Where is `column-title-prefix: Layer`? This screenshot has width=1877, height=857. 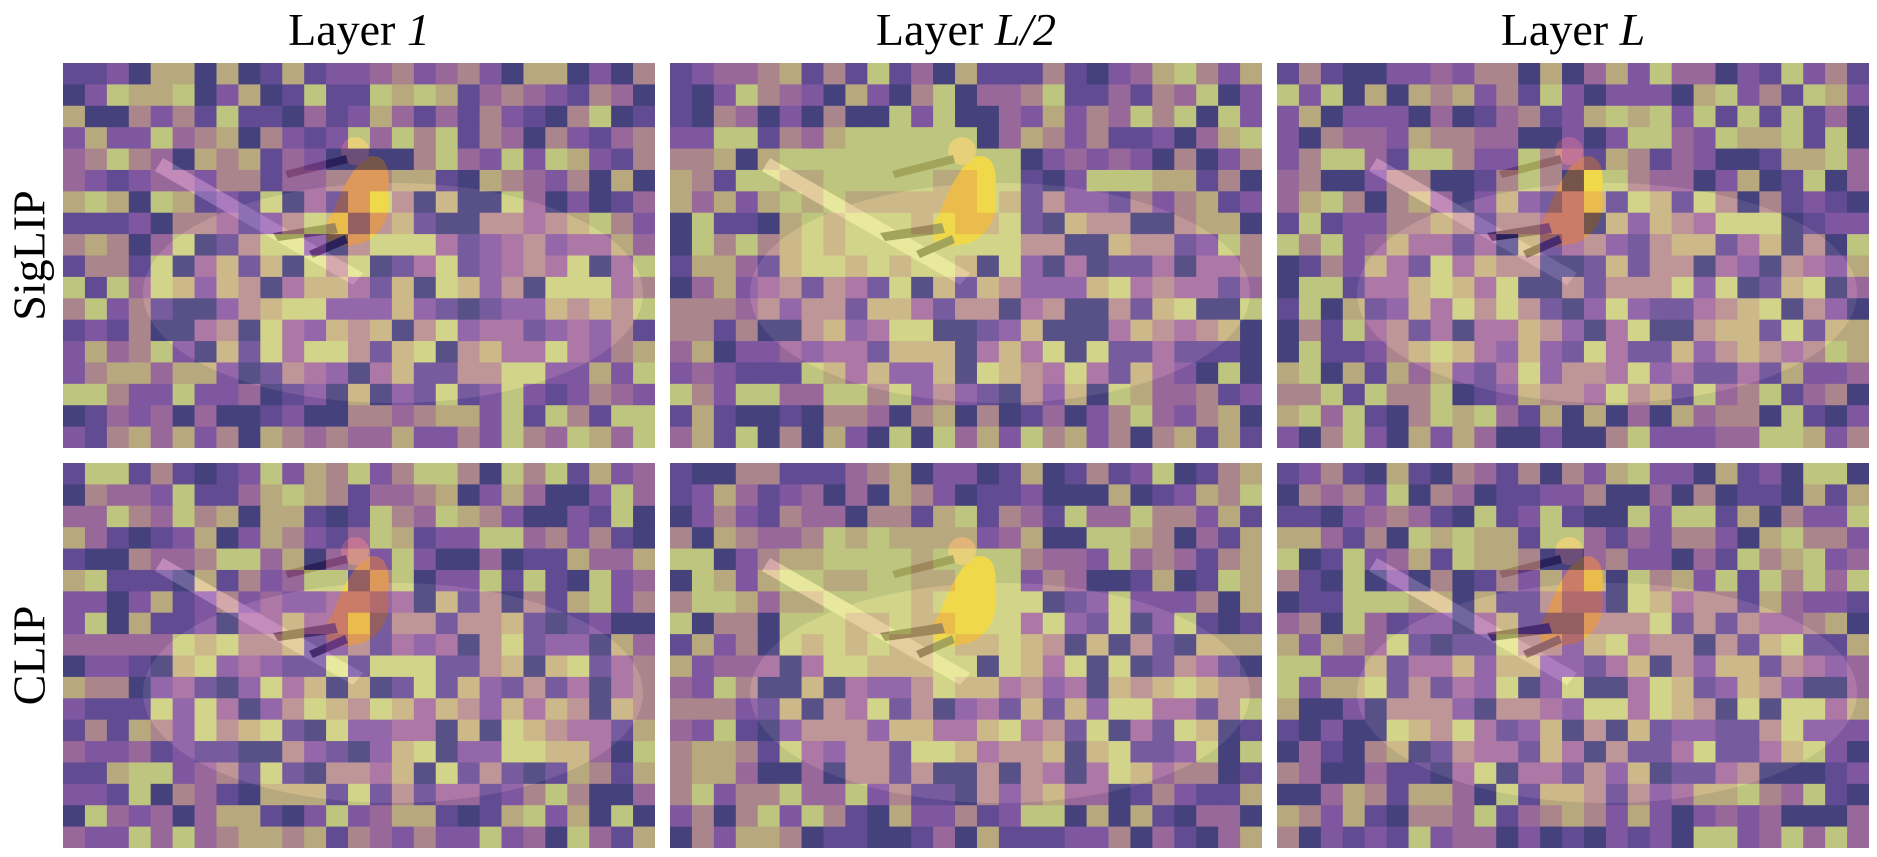
column-title-prefix: Layer is located at coordinates (1560, 29).